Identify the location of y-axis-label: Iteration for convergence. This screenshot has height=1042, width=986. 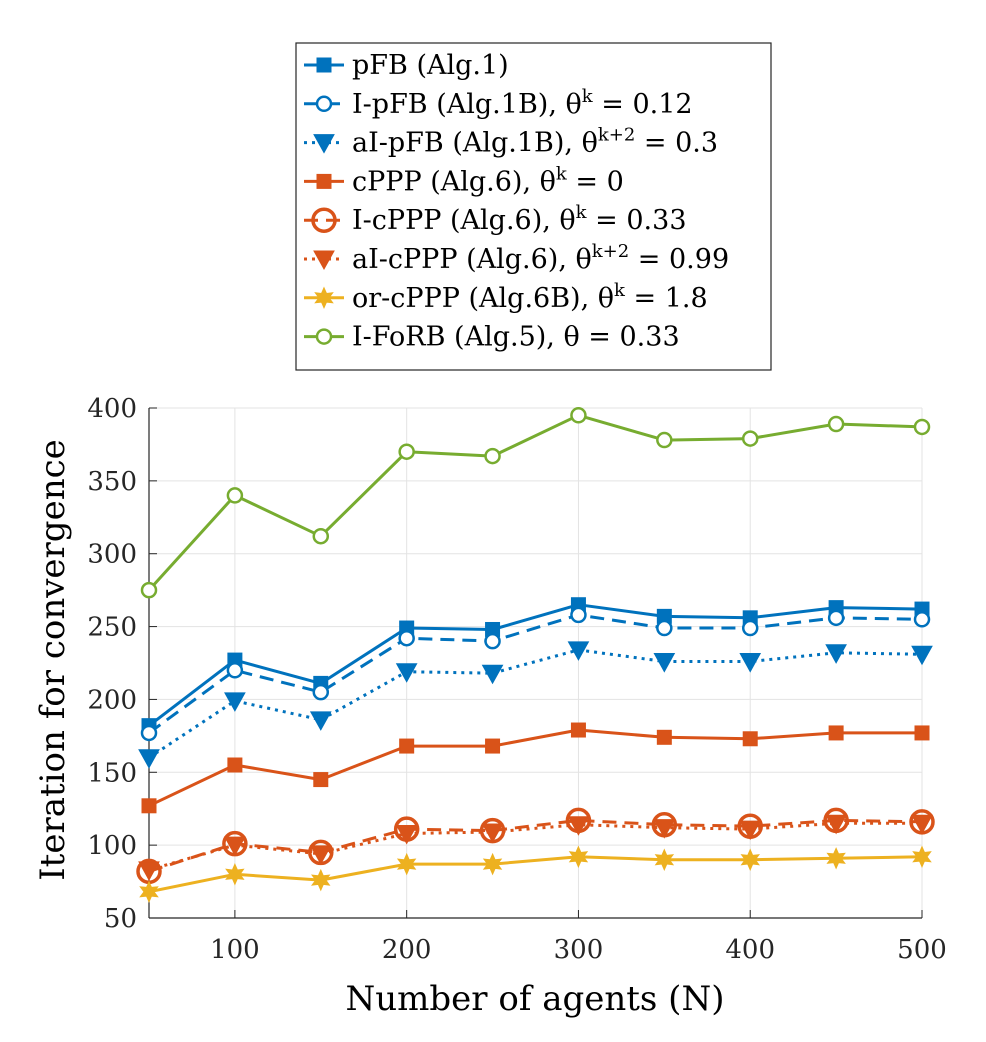
(53, 660).